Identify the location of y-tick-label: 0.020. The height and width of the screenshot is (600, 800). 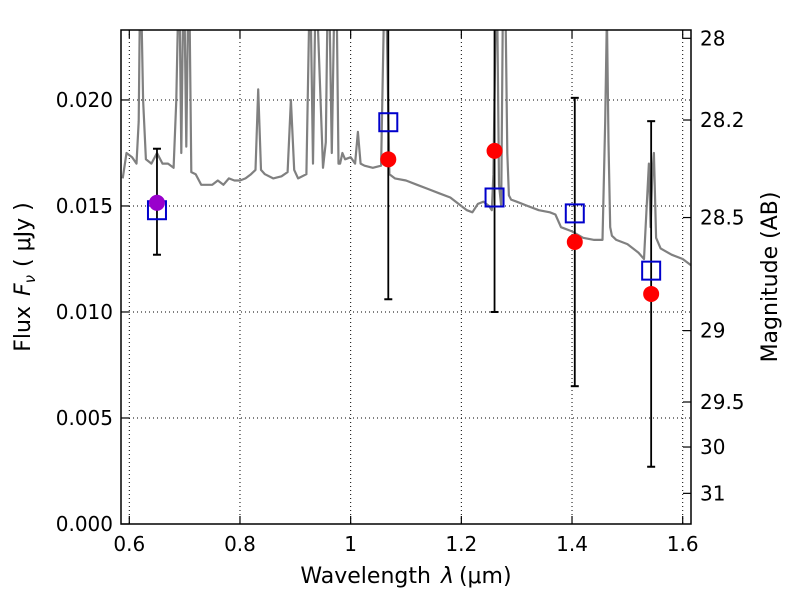
(84, 100).